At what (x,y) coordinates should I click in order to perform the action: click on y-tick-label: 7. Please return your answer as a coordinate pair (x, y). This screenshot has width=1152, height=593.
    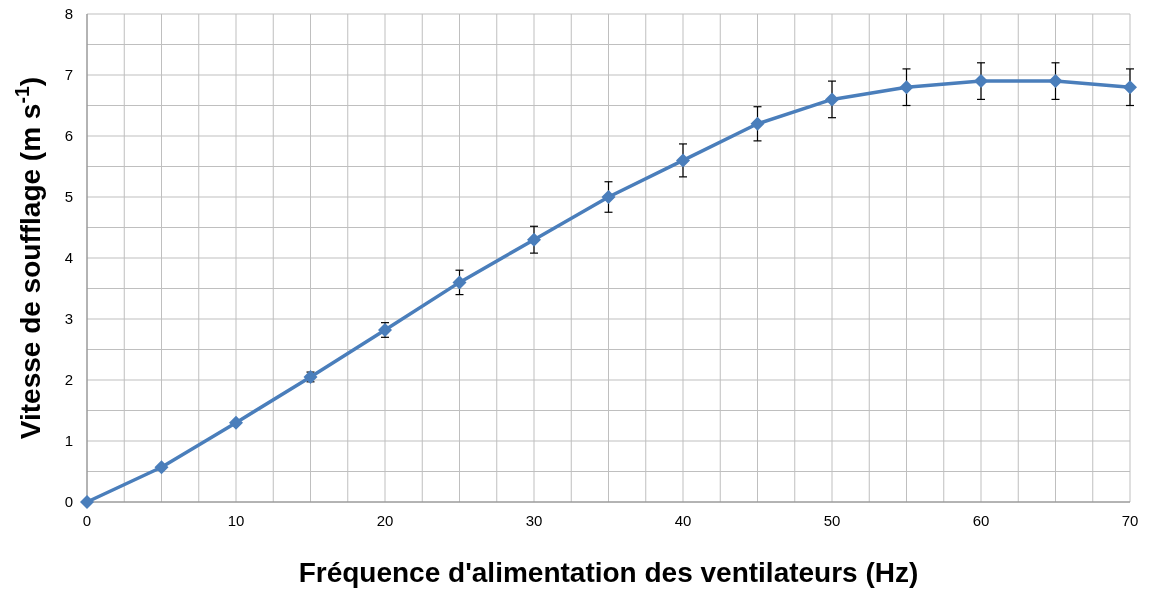
    Looking at the image, I should click on (68, 74).